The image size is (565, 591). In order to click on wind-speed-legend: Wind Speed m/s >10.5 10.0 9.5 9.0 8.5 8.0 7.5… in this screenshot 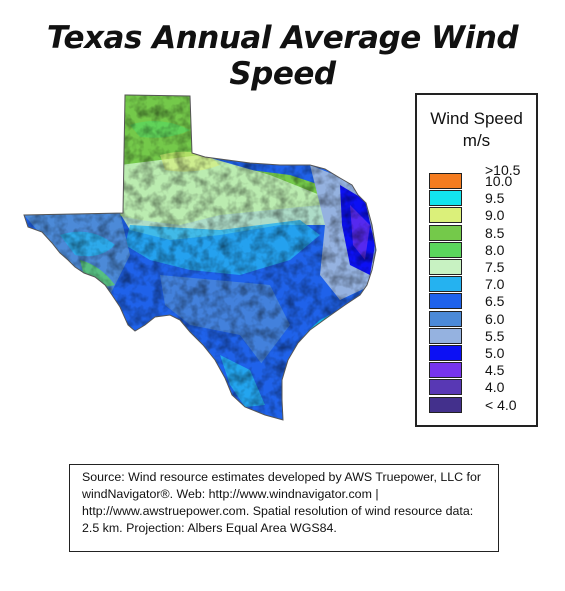, I will do `click(476, 260)`.